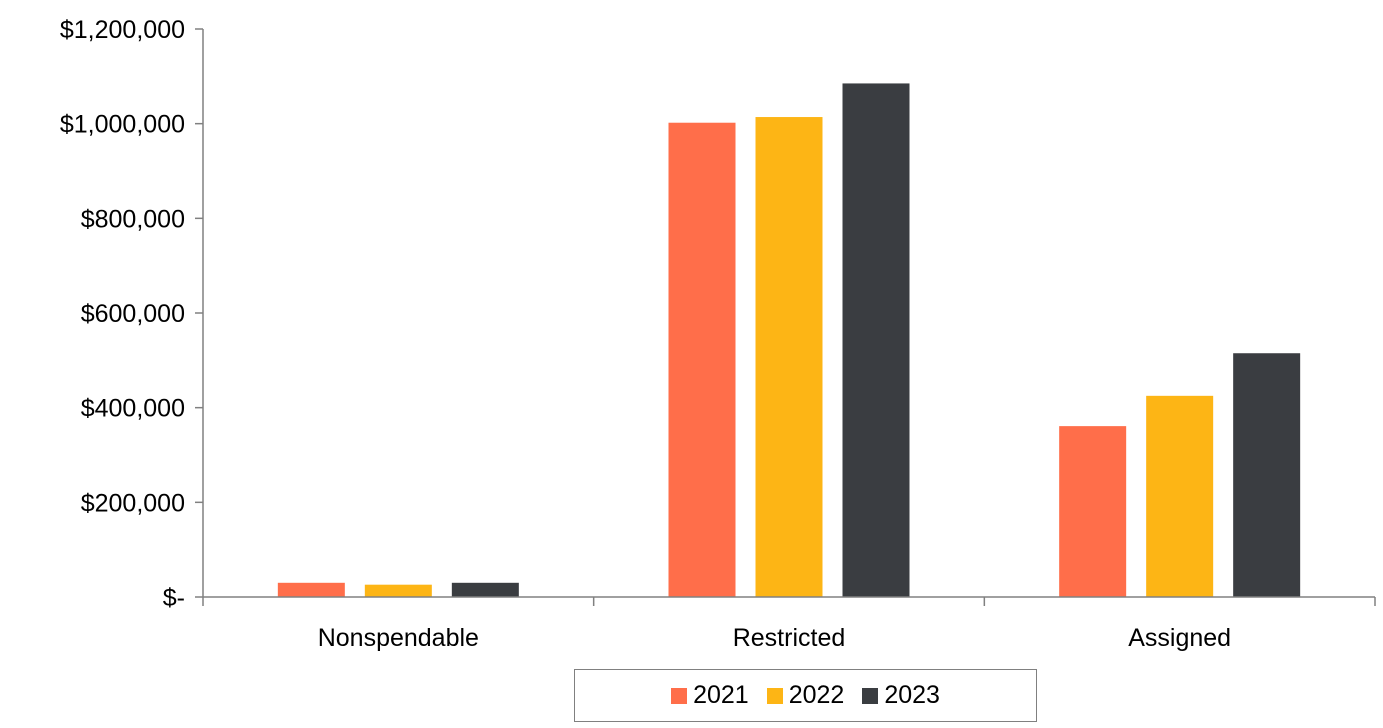 This screenshot has height=728, width=1383. What do you see at coordinates (122, 125) in the screenshot?
I see `y-tick-label: $1,000,000` at bounding box center [122, 125].